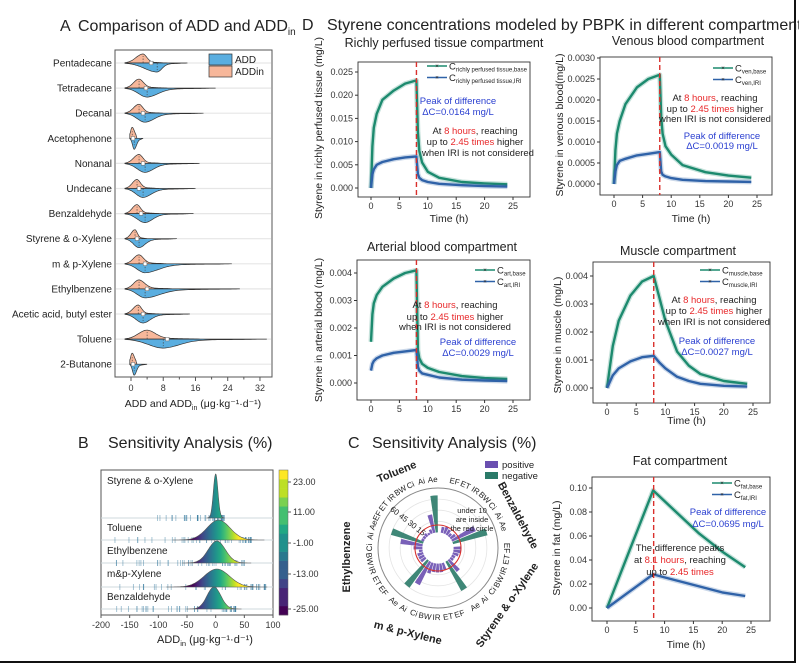 Image resolution: width=799 pixels, height=663 pixels. What do you see at coordinates (581, 163) in the screenshot?
I see `y-tick-label: 0.0005` at bounding box center [581, 163].